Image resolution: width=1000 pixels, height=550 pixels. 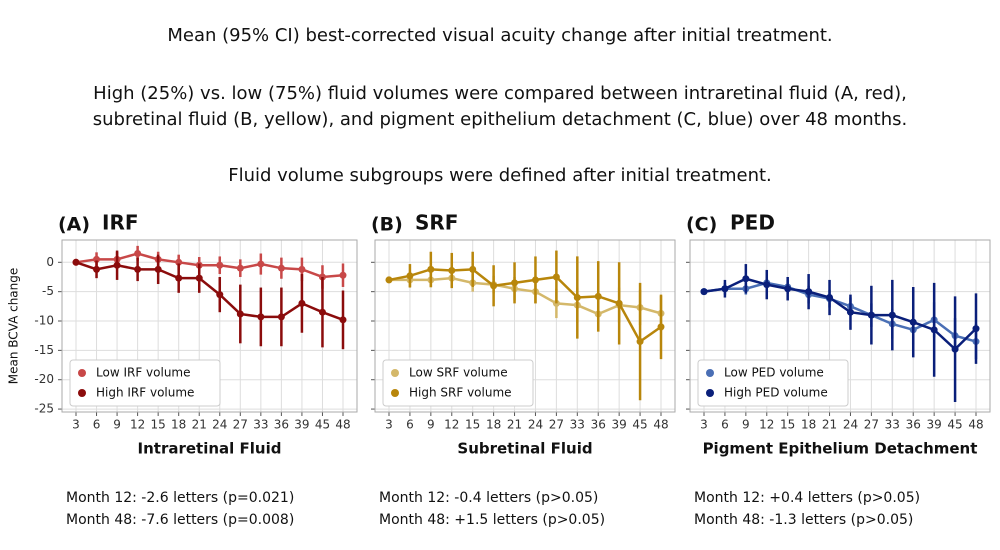 I want to click on legend-label: Low SRF volume, so click(x=458, y=373).